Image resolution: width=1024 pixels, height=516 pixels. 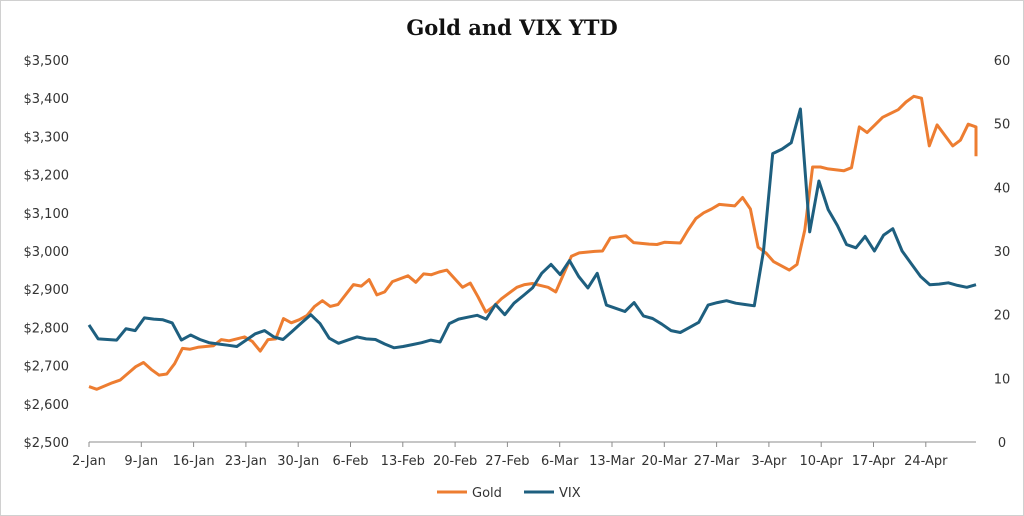 What do you see at coordinates (612, 461) in the screenshot?
I see `x-tick-label: 13-Mar` at bounding box center [612, 461].